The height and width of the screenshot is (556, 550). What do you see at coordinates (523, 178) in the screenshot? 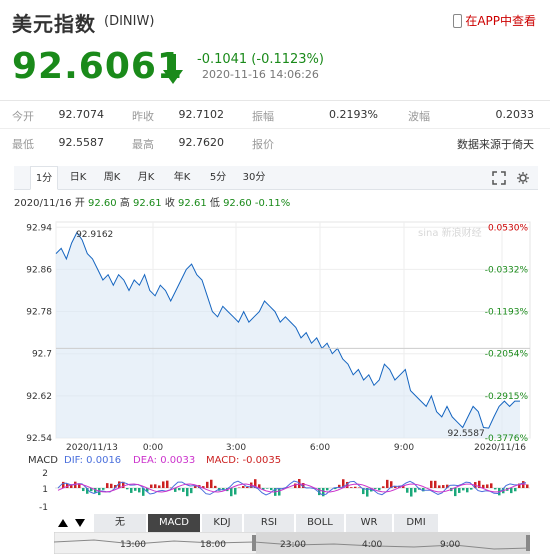
I see `settings-icon` at bounding box center [523, 178].